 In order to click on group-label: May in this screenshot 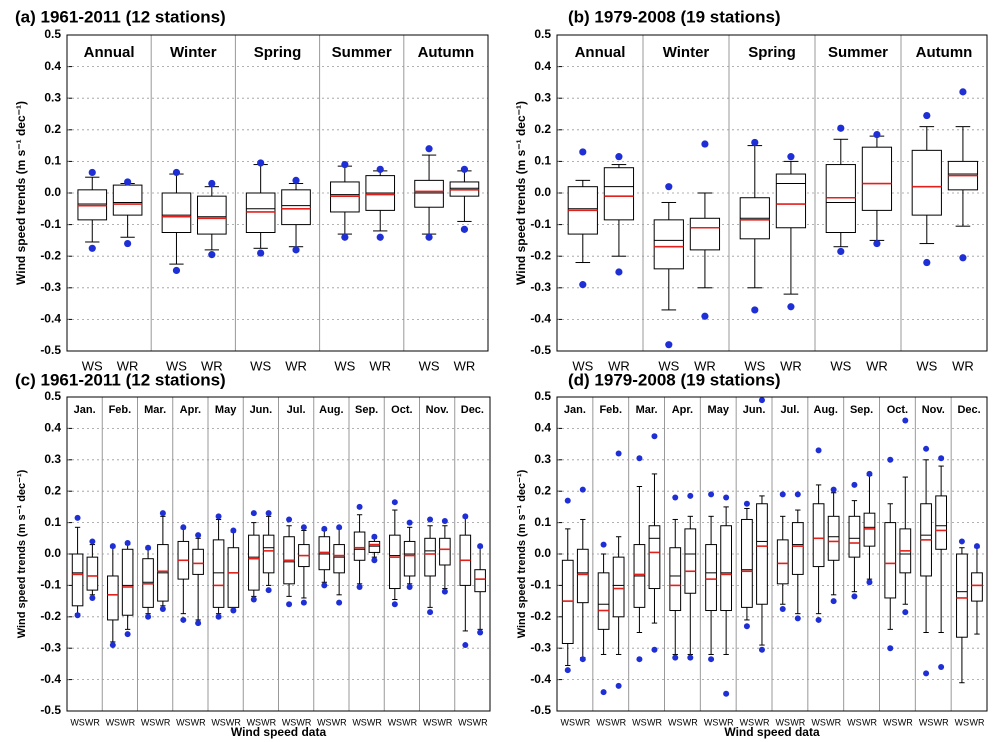, I will do `click(719, 410)`.